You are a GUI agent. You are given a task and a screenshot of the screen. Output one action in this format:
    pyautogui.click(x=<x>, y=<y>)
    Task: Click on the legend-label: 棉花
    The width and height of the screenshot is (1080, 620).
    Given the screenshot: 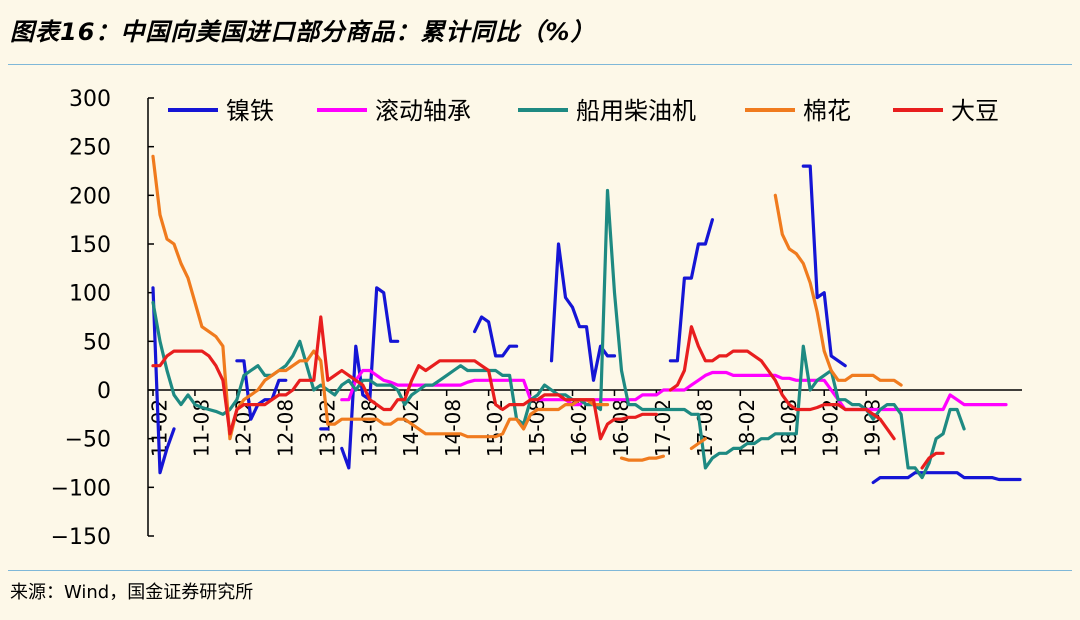 What is the action you would take?
    pyautogui.click(x=827, y=111)
    